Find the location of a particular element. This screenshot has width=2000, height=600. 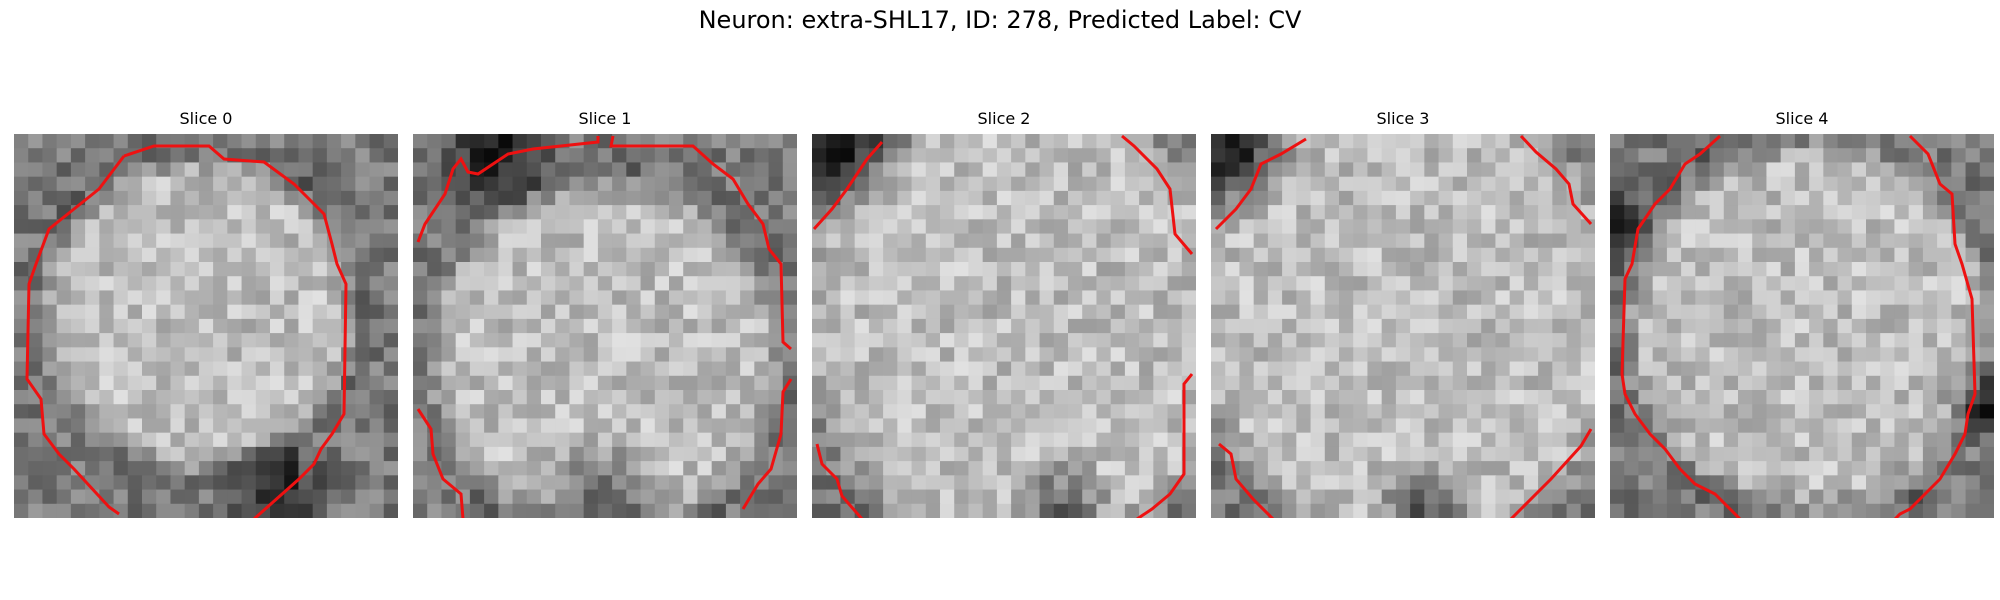

slice-panel-3: Slice 3 is located at coordinates (1403, 313).